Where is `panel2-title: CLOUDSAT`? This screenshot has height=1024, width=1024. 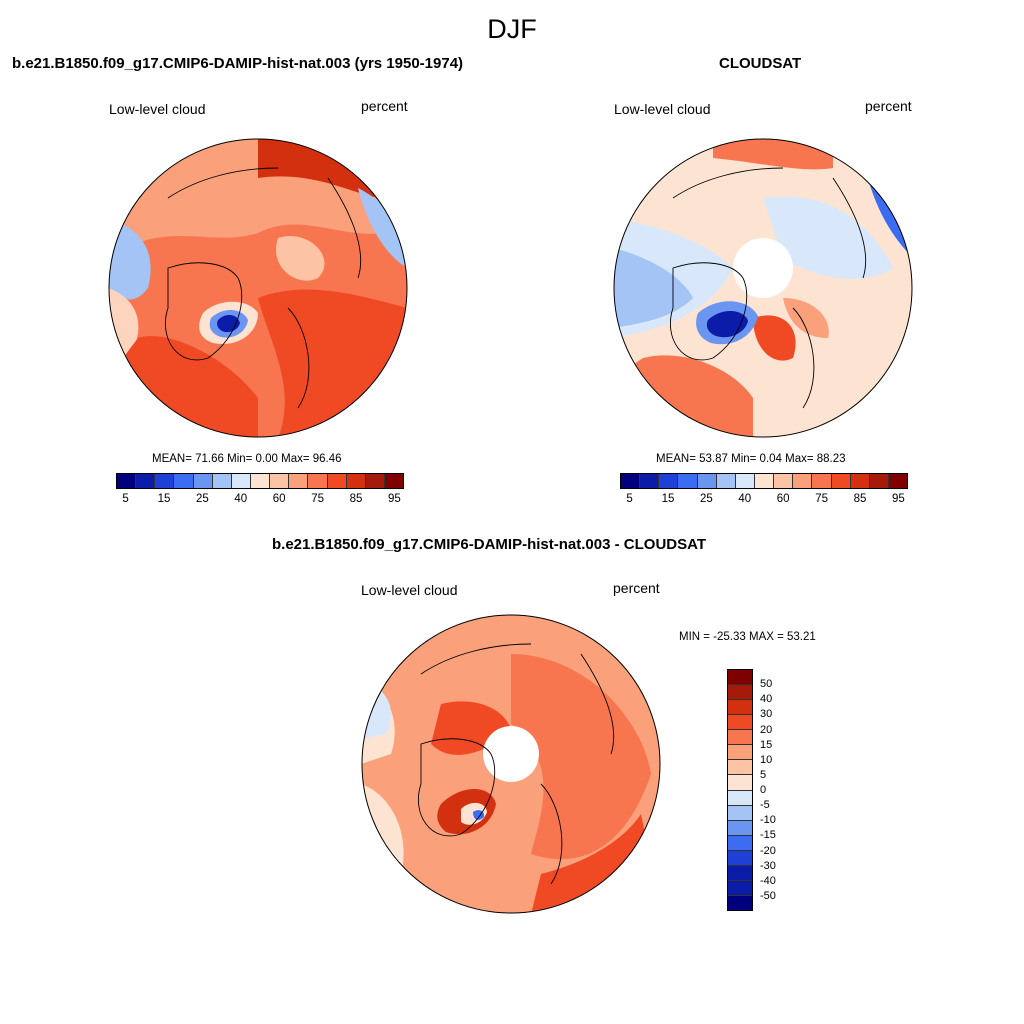
panel2-title: CLOUDSAT is located at coordinates (760, 63).